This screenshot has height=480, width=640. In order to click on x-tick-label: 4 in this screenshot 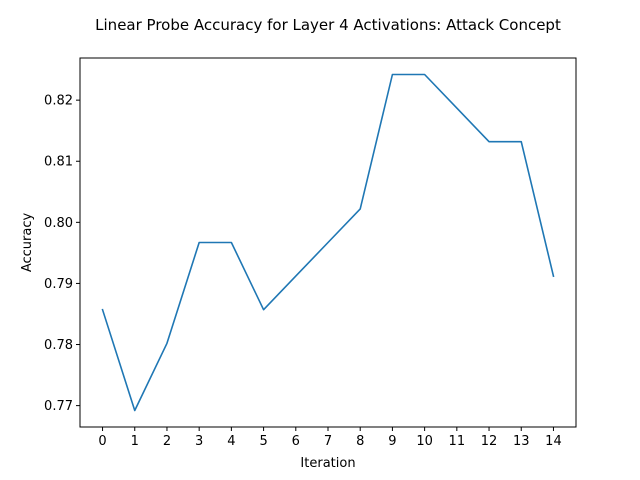, I will do `click(231, 441)`.